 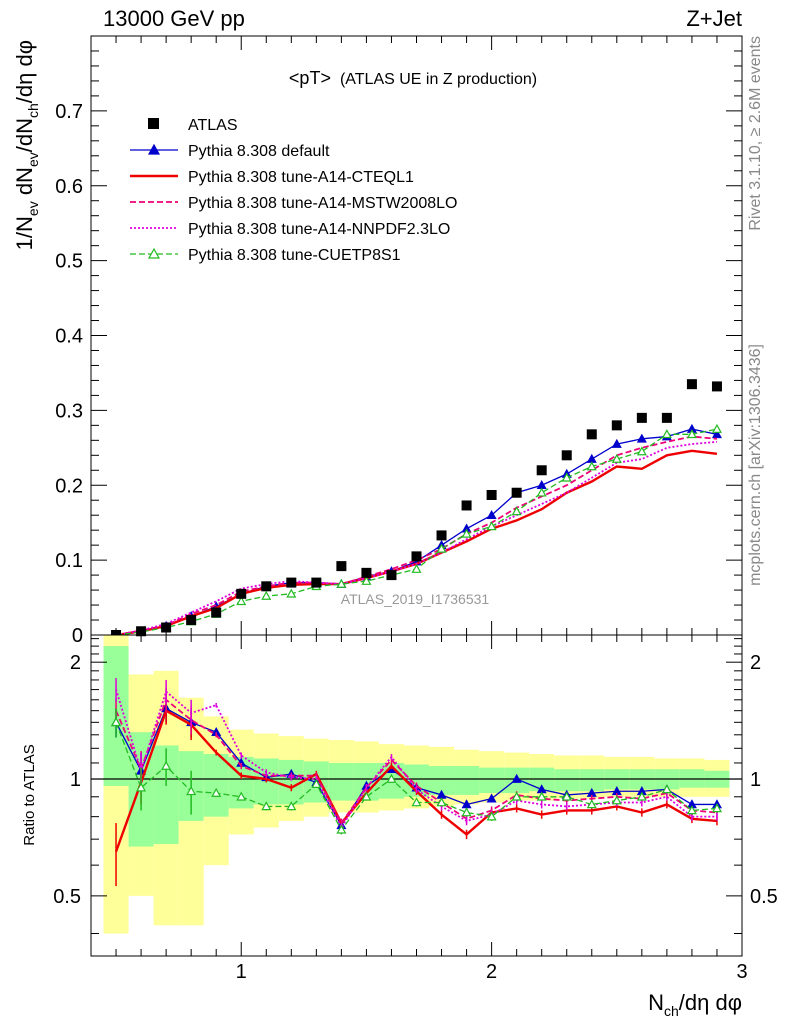 I want to click on y-tick-label-main: 0, so click(x=77, y=636).